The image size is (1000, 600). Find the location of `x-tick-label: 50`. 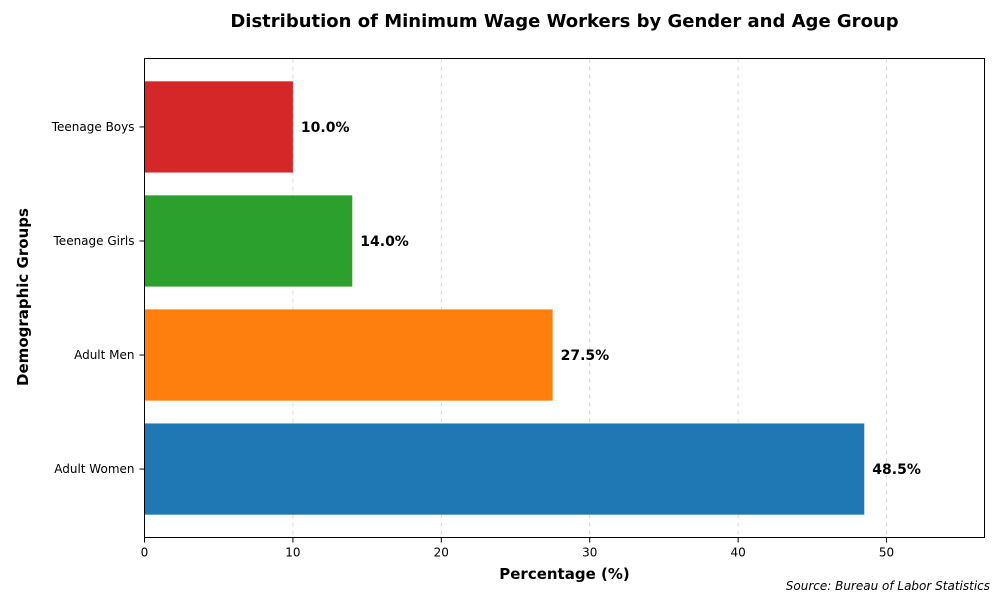

x-tick-label: 50 is located at coordinates (886, 553).